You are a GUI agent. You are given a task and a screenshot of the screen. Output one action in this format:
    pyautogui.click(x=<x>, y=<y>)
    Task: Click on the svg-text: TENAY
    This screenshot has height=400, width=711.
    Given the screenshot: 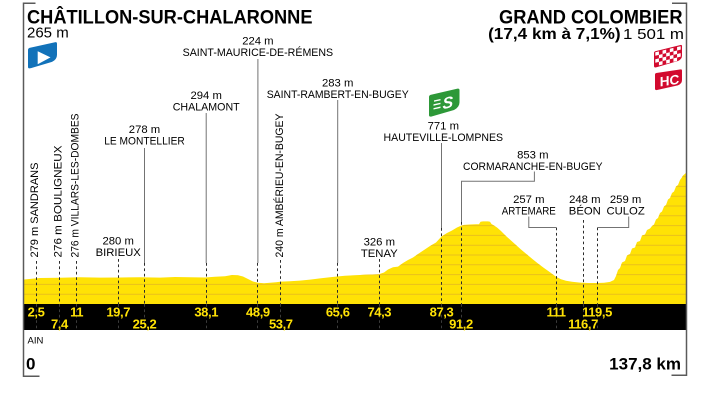 What is the action you would take?
    pyautogui.click(x=379, y=254)
    